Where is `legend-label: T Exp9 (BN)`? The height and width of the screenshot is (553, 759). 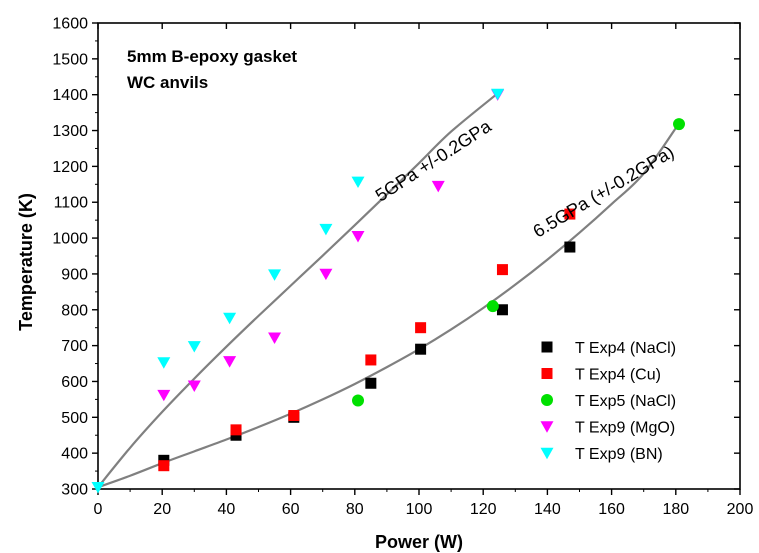 legend-label: T Exp9 (BN) is located at coordinates (619, 454).